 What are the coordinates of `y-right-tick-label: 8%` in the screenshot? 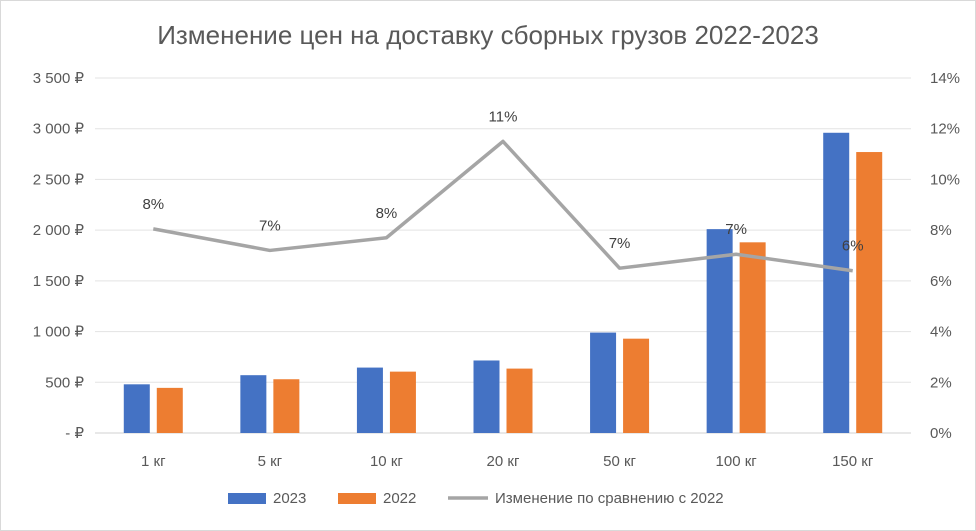 It's located at (941, 230).